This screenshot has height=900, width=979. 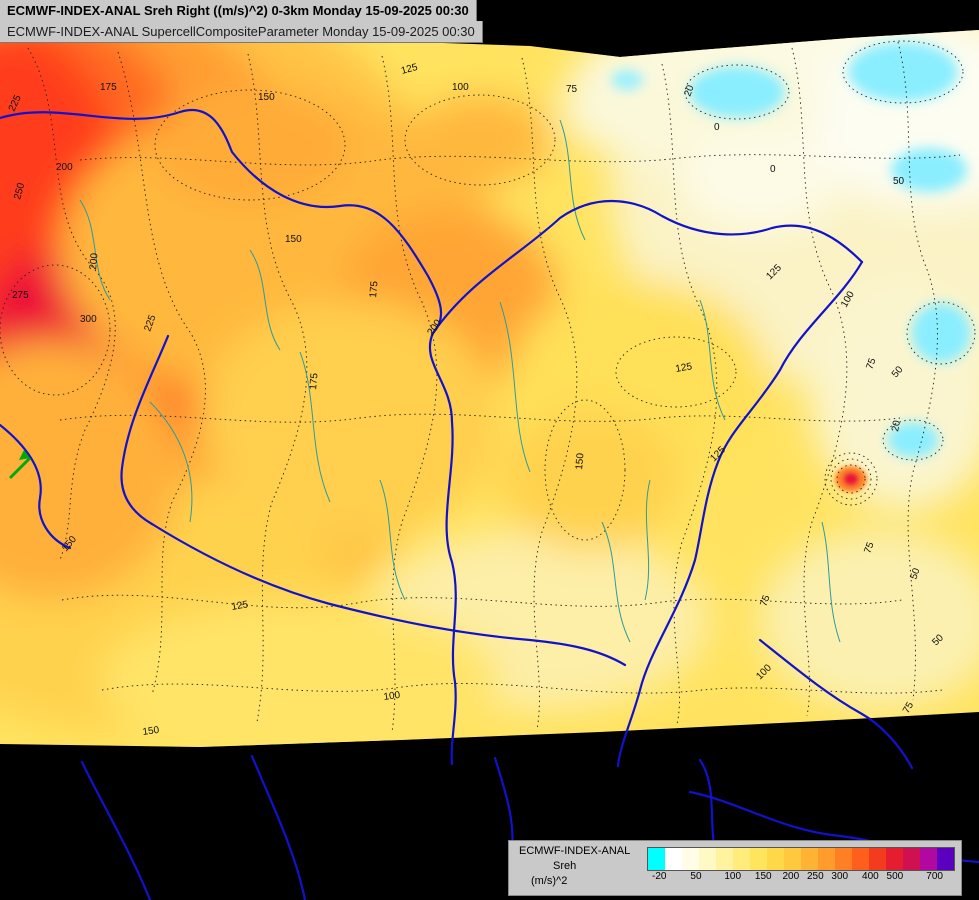 I want to click on legend-tick-row: -20 50 100 150 200 250 300 400 500 700, so click(x=800, y=878).